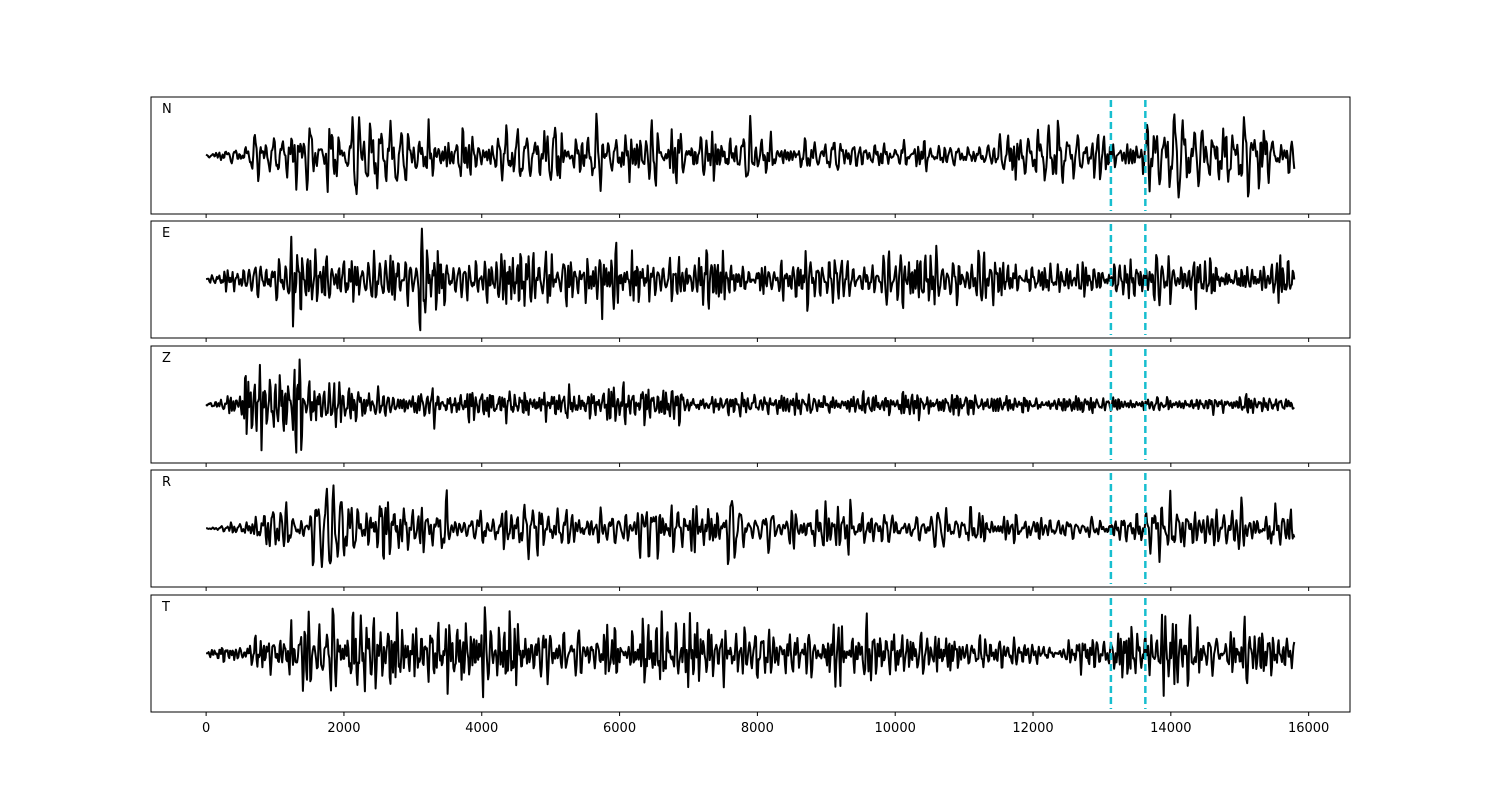  I want to click on panel-t: T, so click(750, 655).